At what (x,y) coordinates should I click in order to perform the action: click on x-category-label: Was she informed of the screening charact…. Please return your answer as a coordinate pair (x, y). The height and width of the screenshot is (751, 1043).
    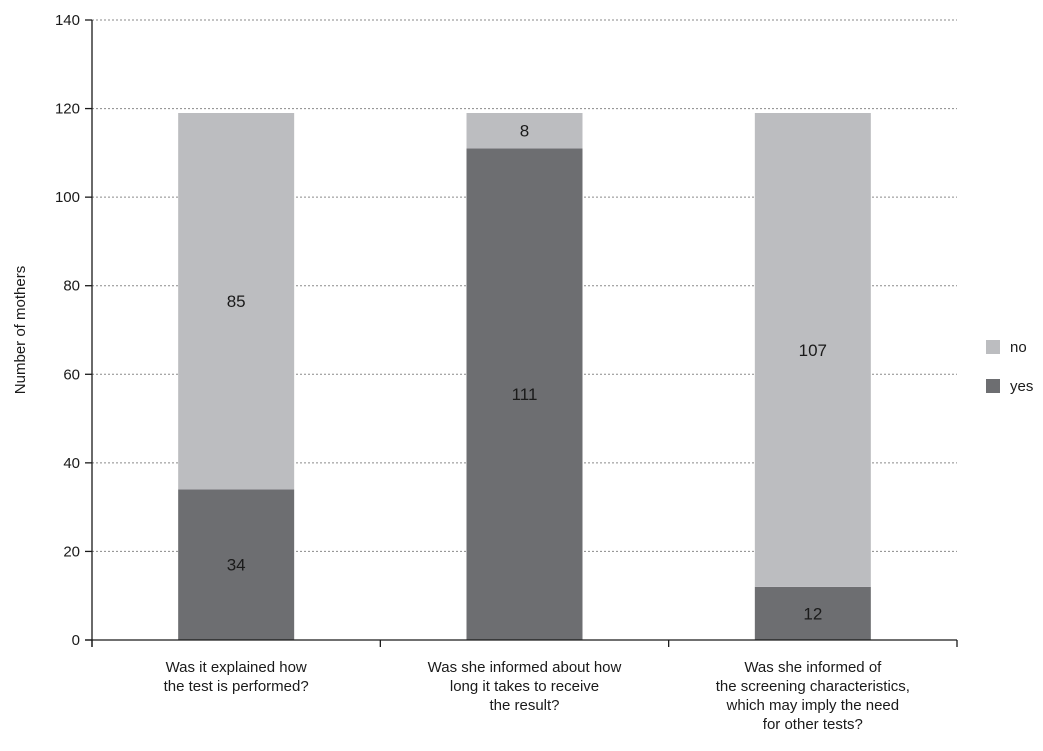
    Looking at the image, I should click on (813, 696).